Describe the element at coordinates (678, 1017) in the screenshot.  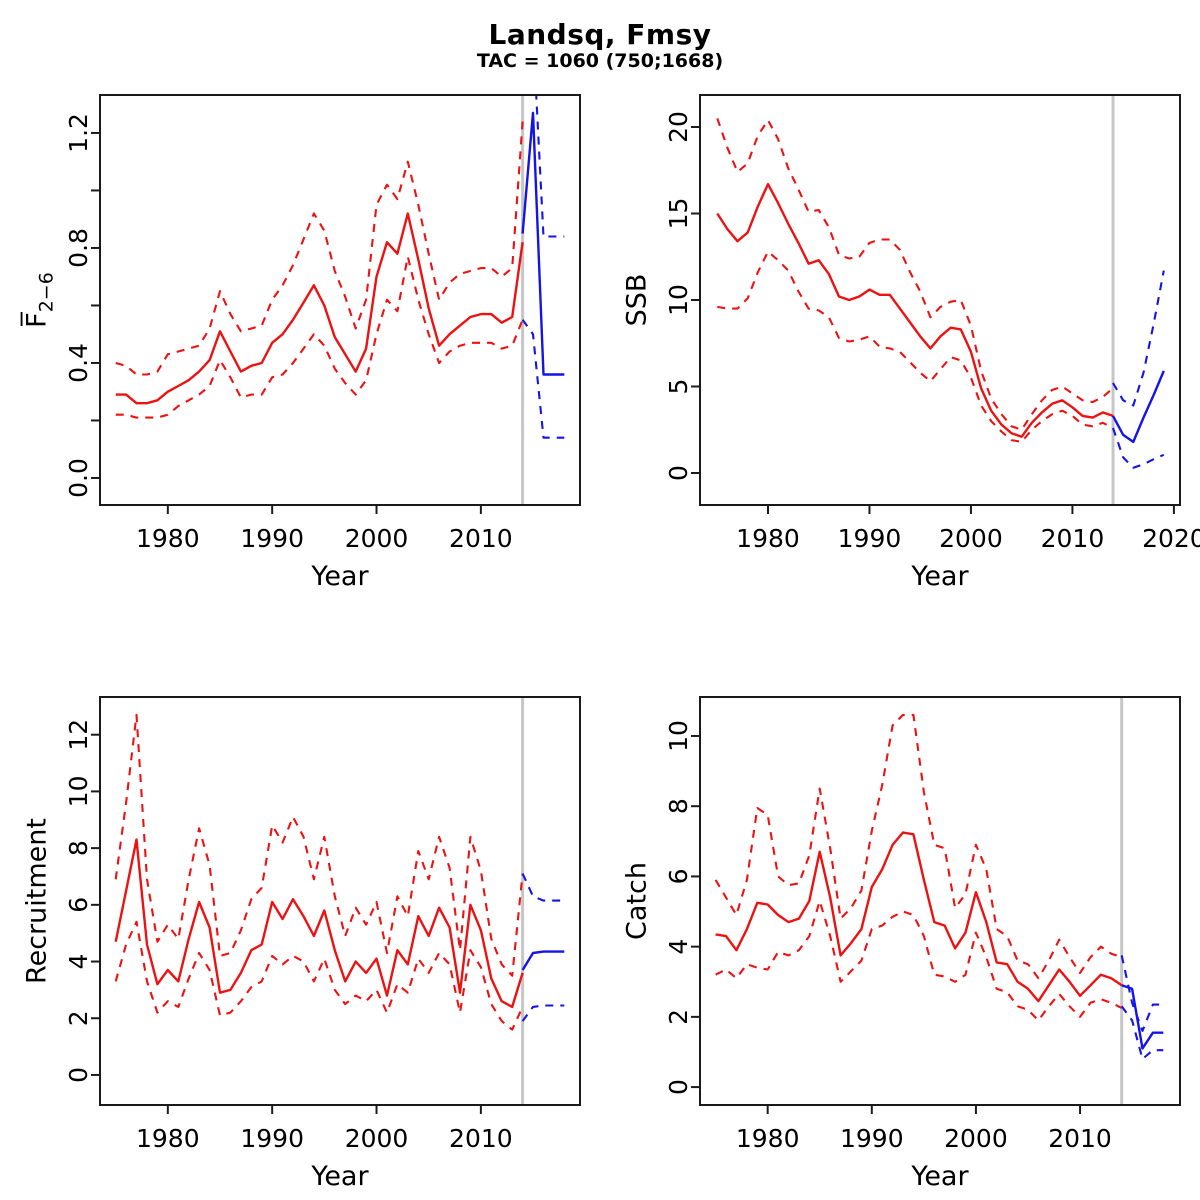
I see `catch-y-tick-label: 2` at that location.